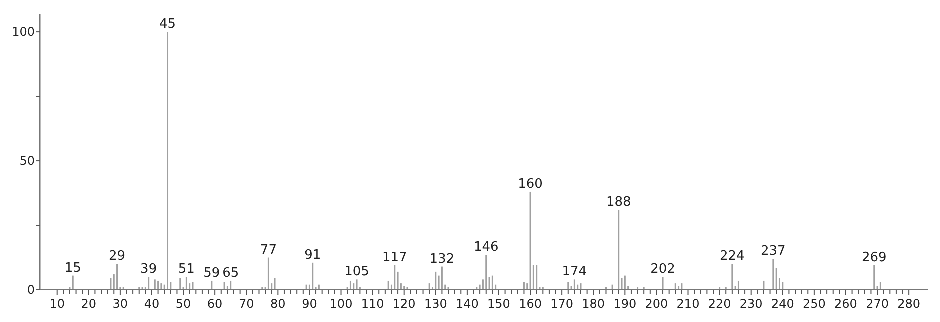  I want to click on x-tick-label: 250, so click(814, 304).